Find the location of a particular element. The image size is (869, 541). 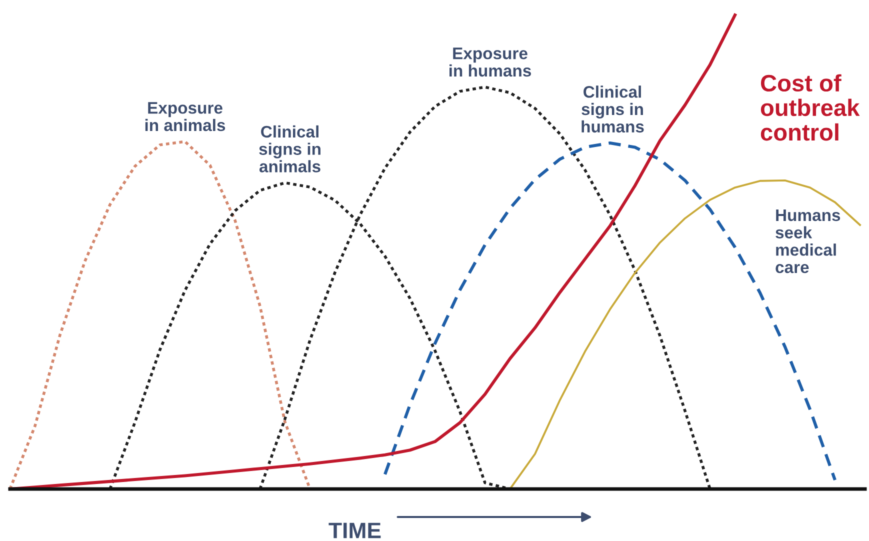

text: Cost of outbreak control is located at coordinates (810, 107).